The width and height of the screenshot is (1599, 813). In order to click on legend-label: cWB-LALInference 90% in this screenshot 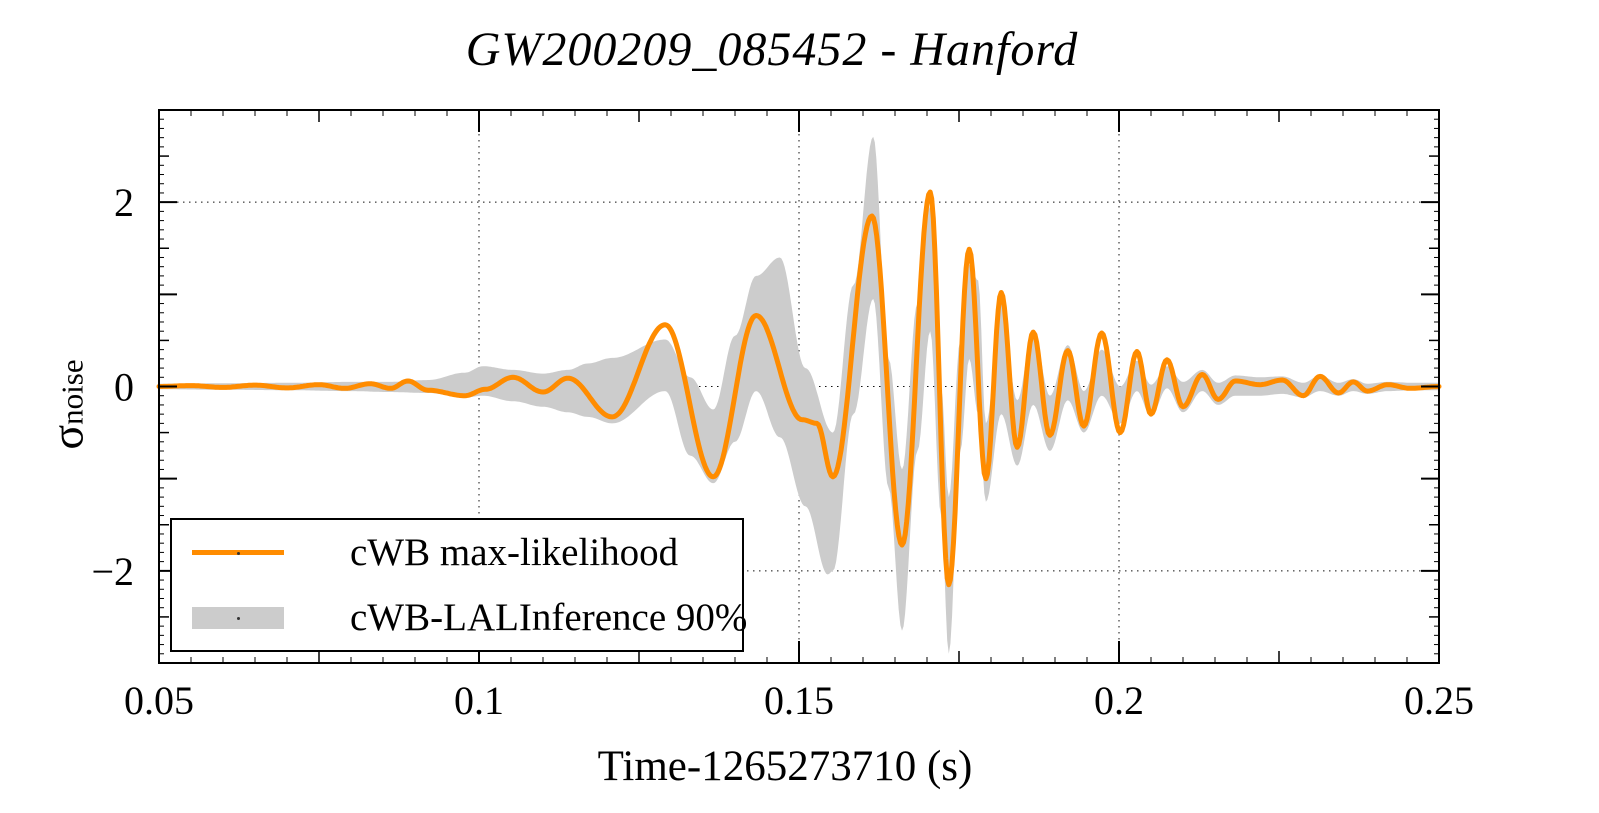, I will do `click(549, 617)`.